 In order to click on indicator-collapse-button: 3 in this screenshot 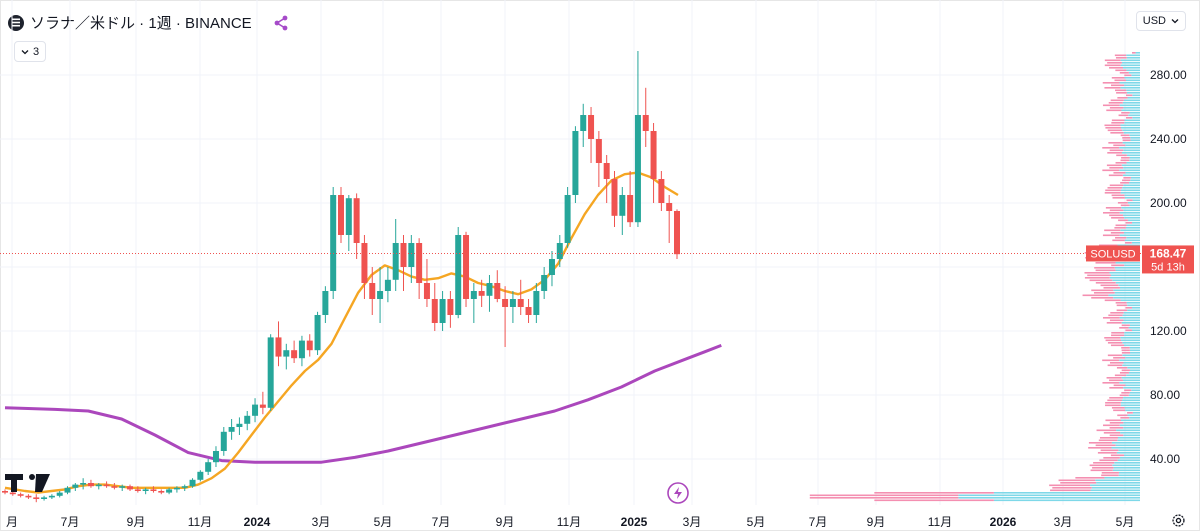, I will do `click(30, 51)`.